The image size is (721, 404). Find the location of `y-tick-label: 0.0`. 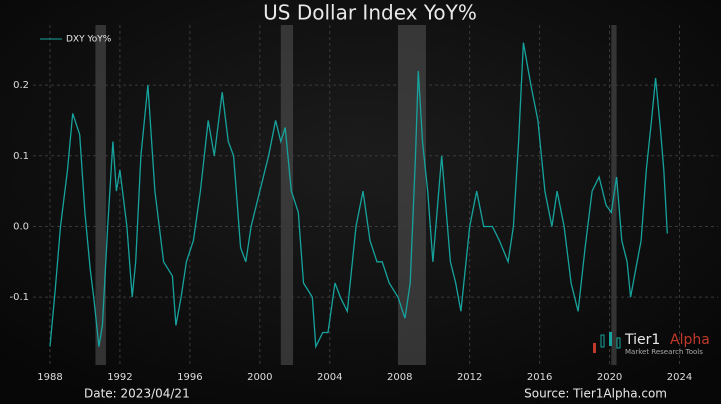

y-tick-label: 0.0 is located at coordinates (21, 226).